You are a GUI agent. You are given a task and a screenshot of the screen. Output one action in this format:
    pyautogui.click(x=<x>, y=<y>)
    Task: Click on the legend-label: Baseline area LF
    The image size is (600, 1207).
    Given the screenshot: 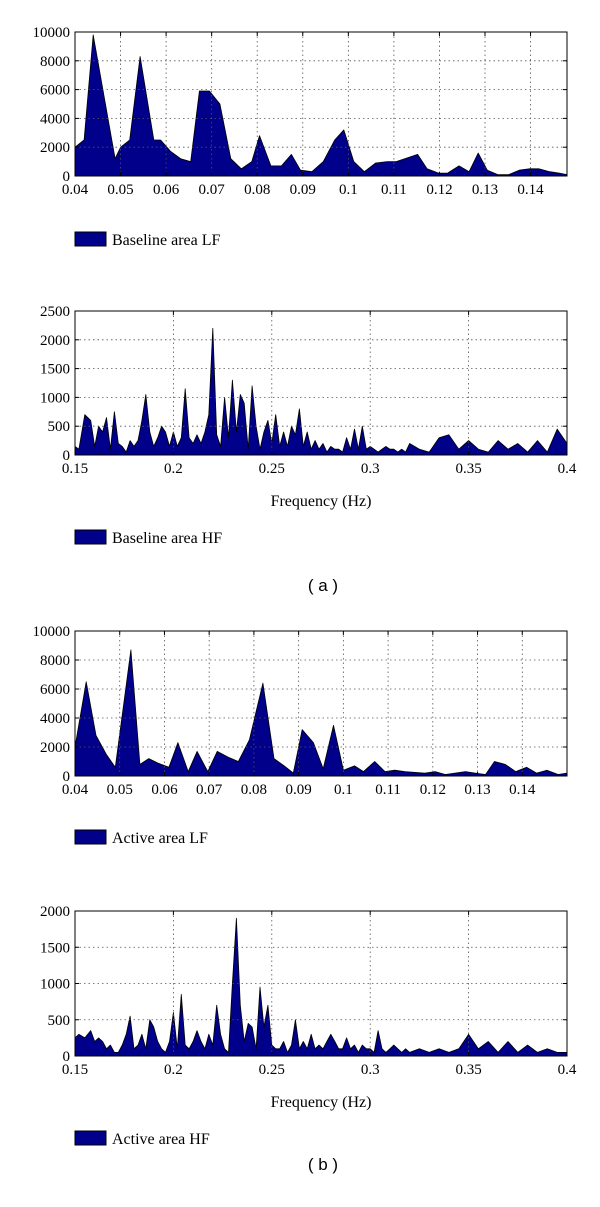 What is the action you would take?
    pyautogui.click(x=166, y=240)
    